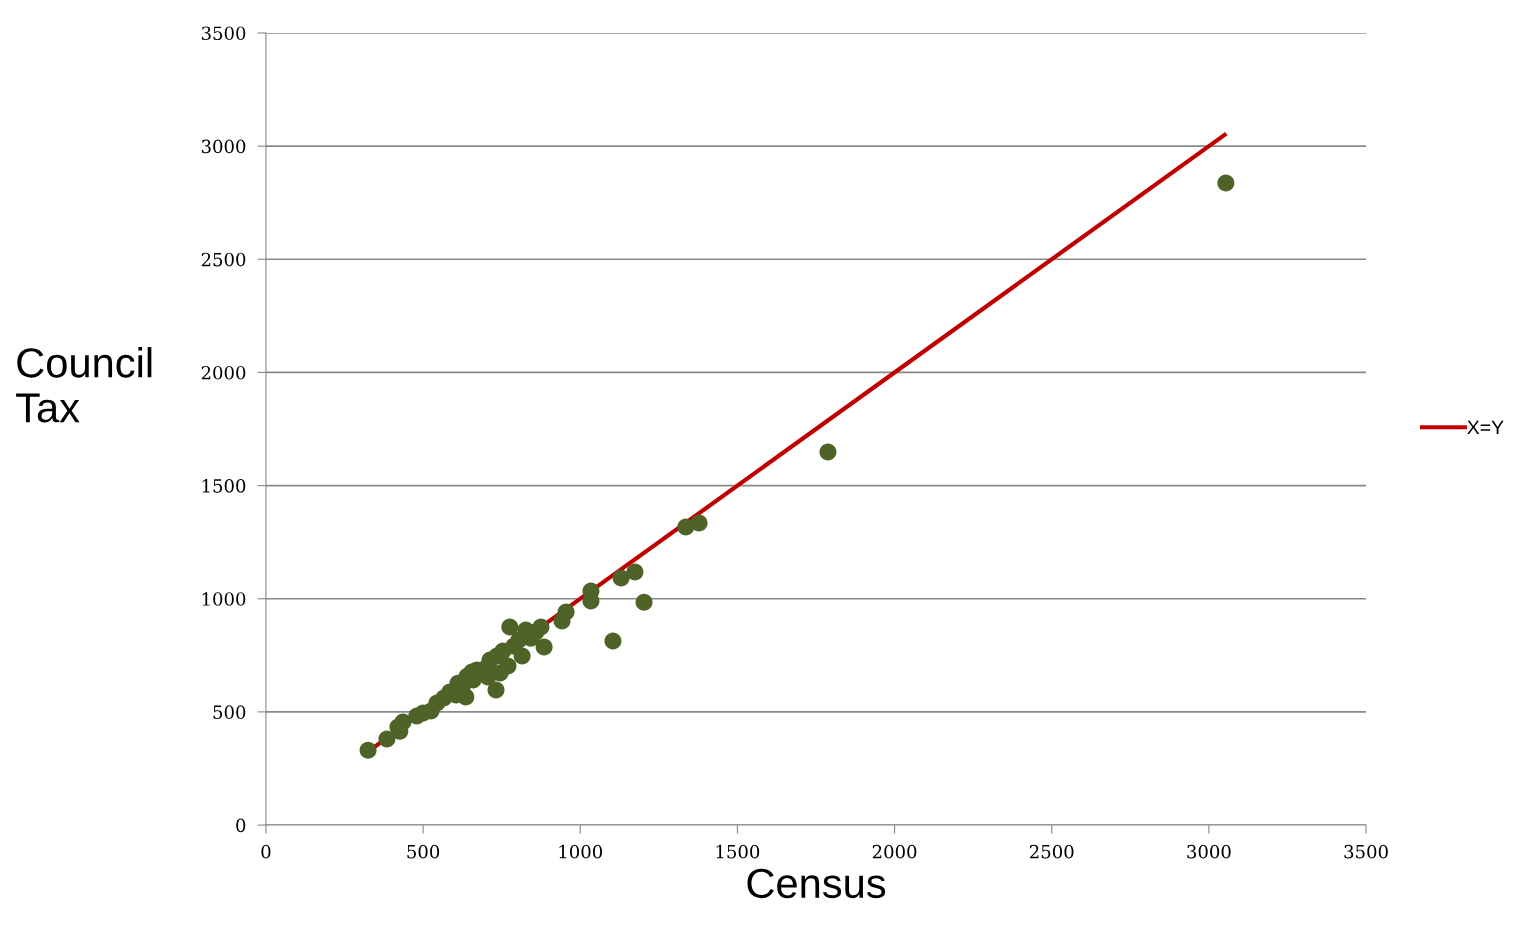 The width and height of the screenshot is (1517, 926). What do you see at coordinates (1366, 851) in the screenshot?
I see `x-tick-label: 3500` at bounding box center [1366, 851].